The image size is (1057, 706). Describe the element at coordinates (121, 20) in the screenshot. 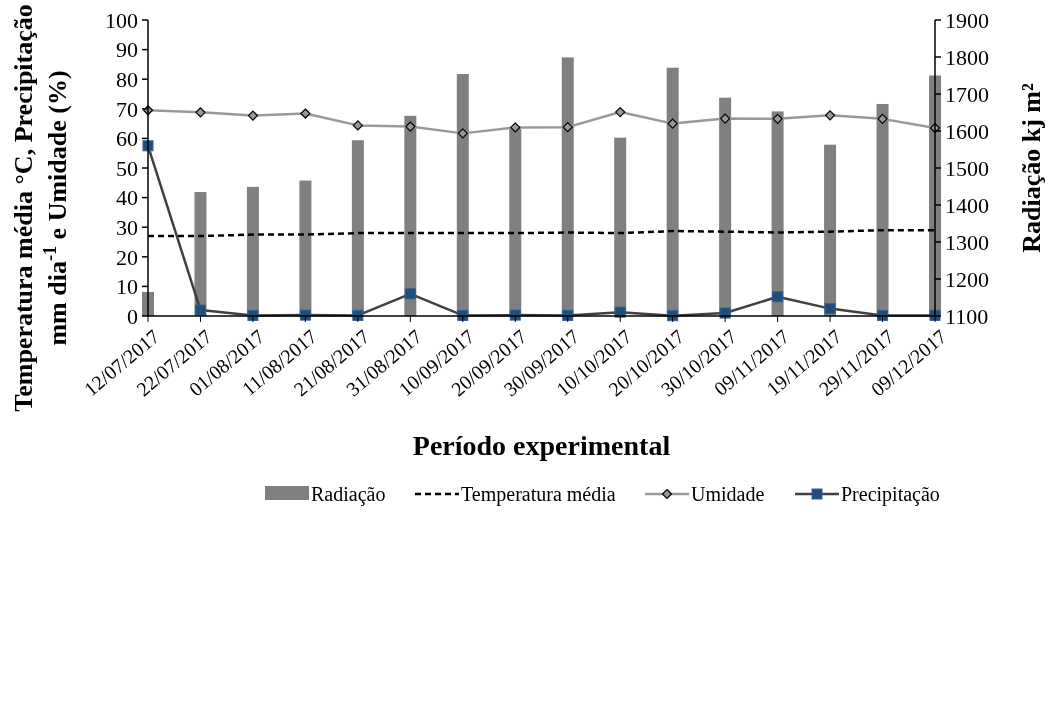

I see `y-tick-label: 100` at that location.